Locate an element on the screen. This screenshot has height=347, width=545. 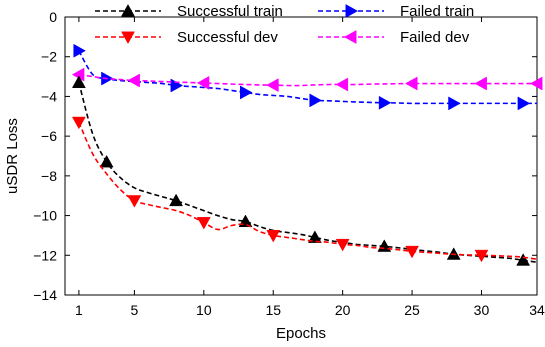
legend-item: Failed dev is located at coordinates (394, 37).